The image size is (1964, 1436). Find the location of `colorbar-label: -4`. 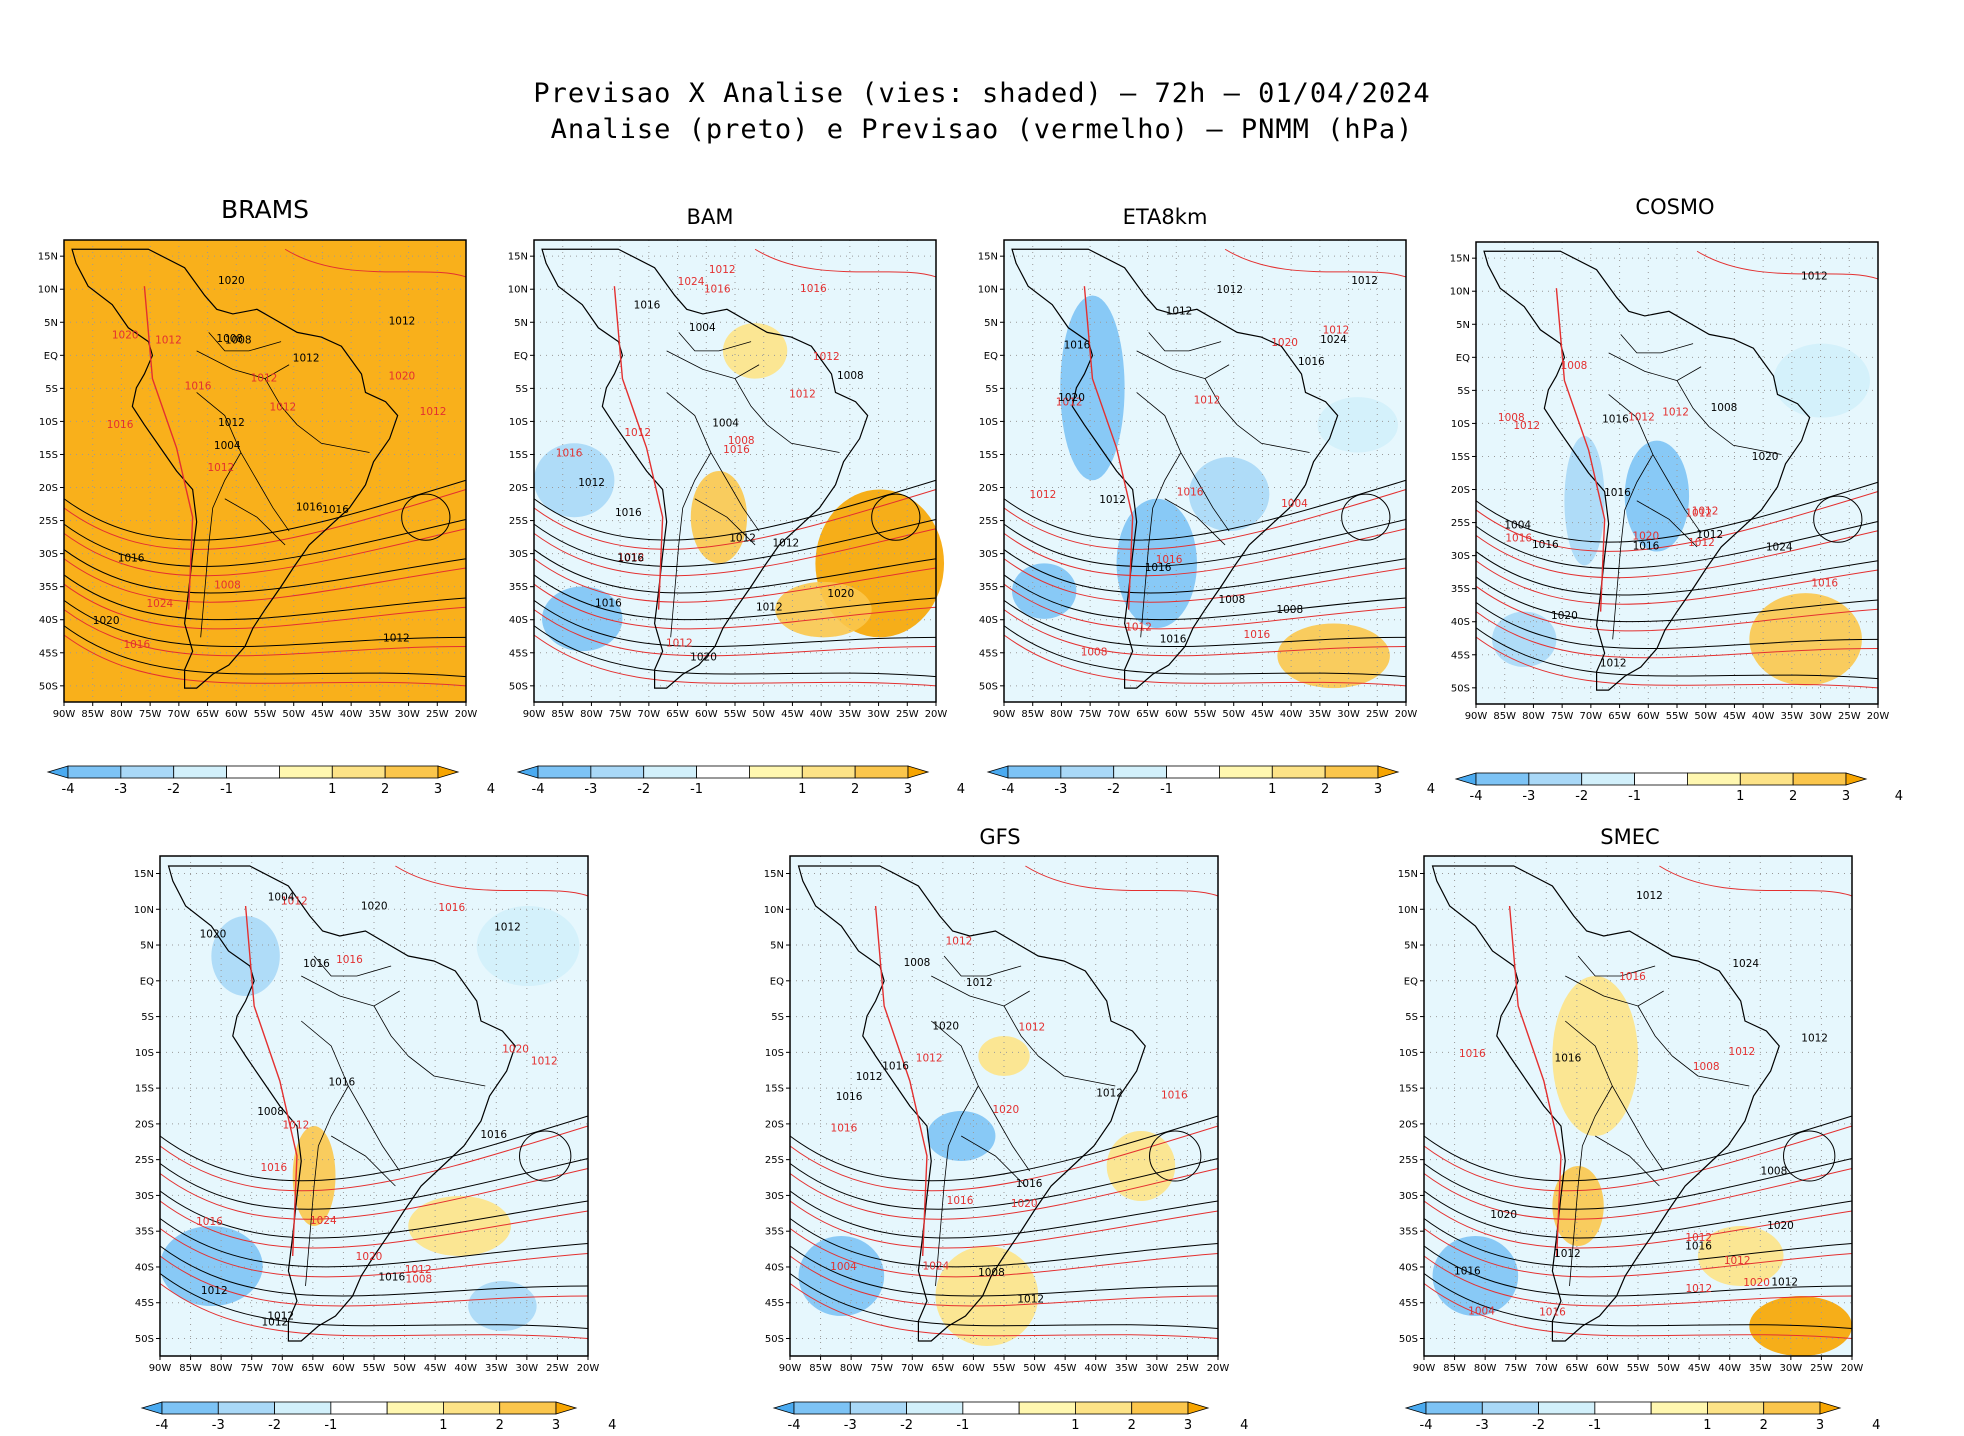

colorbar-label: -4 is located at coordinates (538, 789).